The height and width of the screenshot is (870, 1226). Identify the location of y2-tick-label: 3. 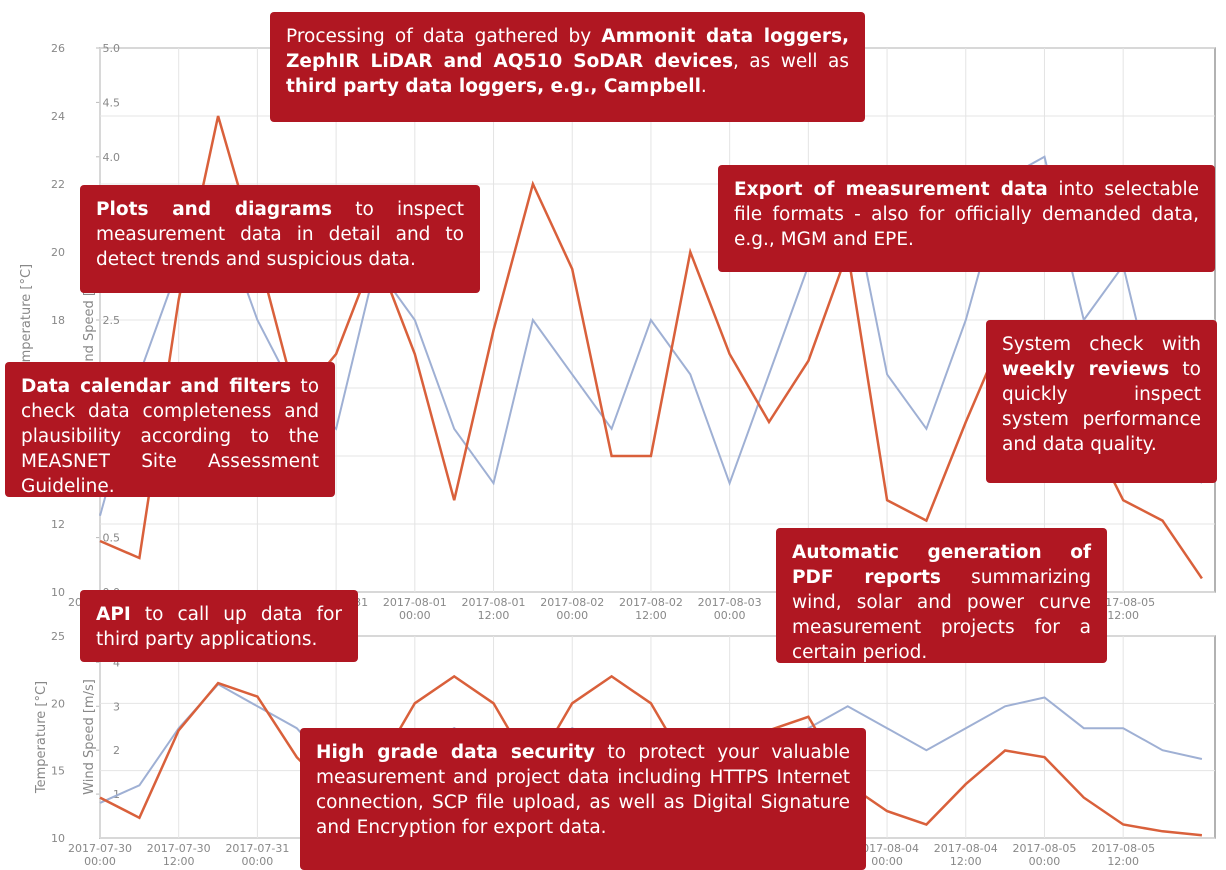
(116, 706).